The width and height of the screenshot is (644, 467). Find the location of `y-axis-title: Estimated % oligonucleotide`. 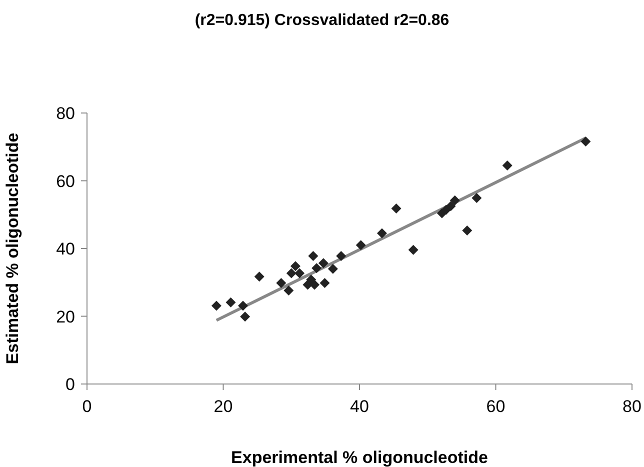

y-axis-title: Estimated % oligonucleotide is located at coordinates (12, 248).